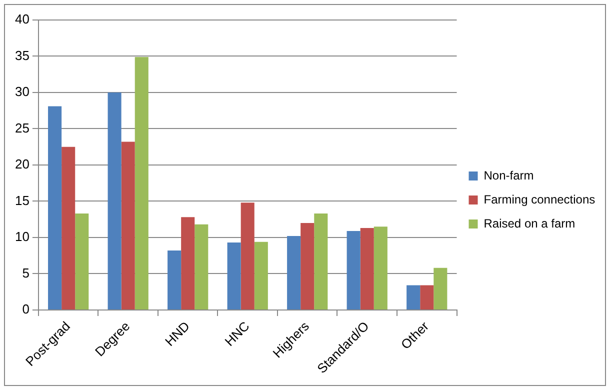 This screenshot has width=615, height=392. I want to click on y-tick-label: 40, so click(22, 19).